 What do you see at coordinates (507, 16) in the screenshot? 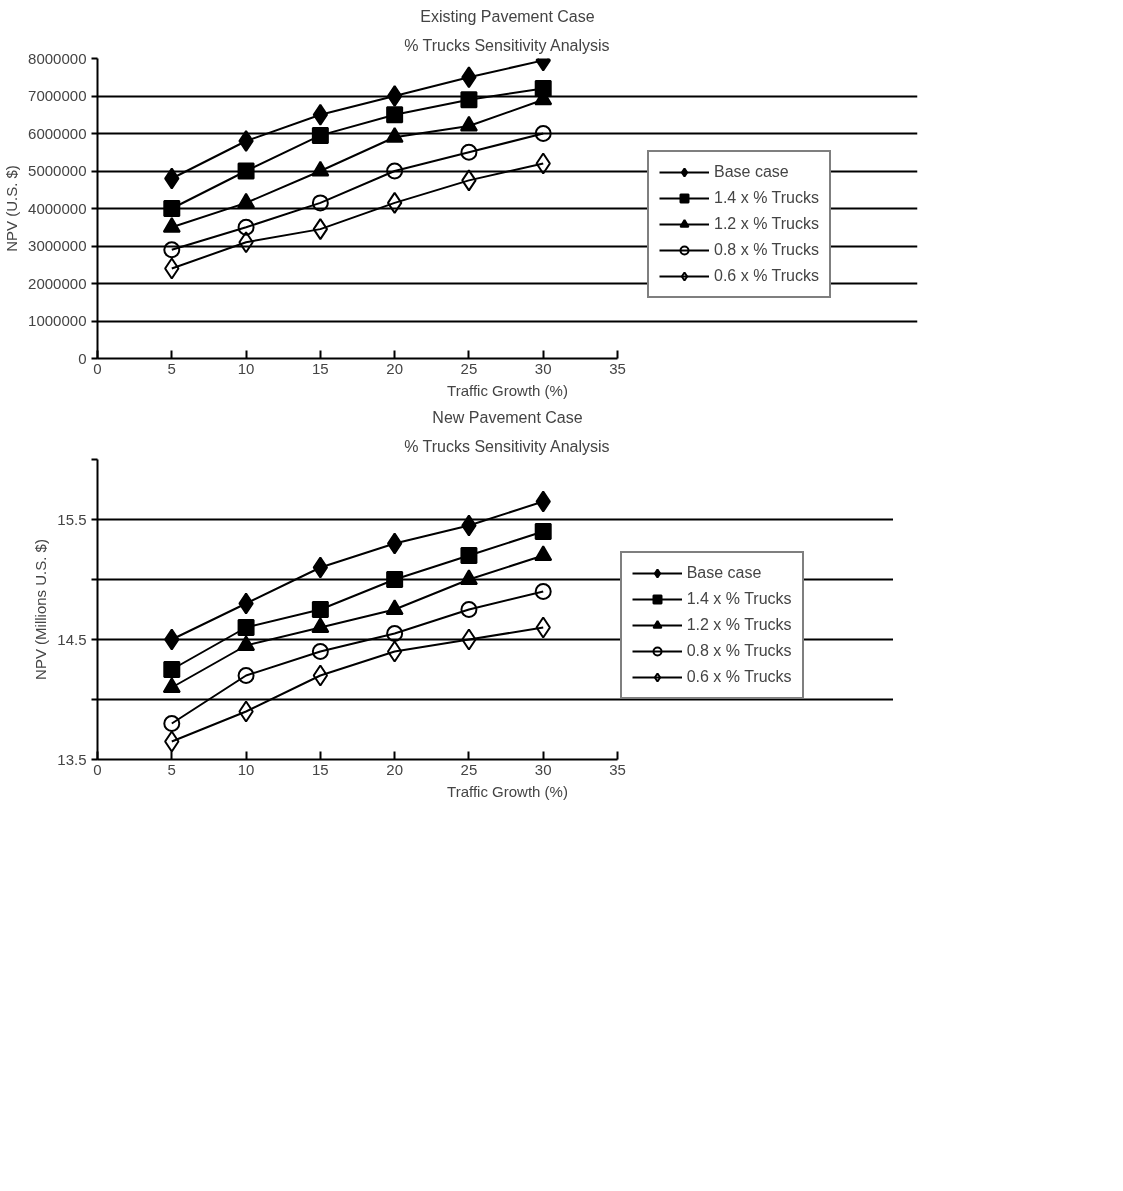
I see `chart-title: Existing Pavement Case` at bounding box center [507, 16].